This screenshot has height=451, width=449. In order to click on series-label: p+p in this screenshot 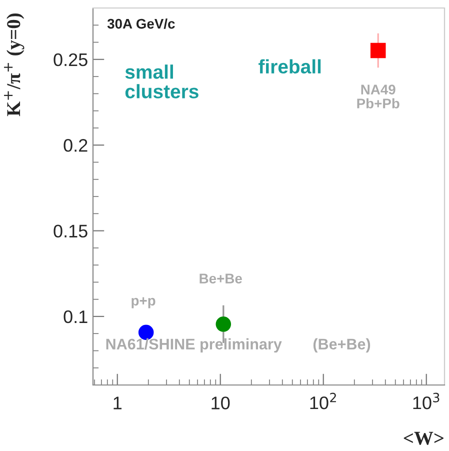, I will do `click(144, 302)`.